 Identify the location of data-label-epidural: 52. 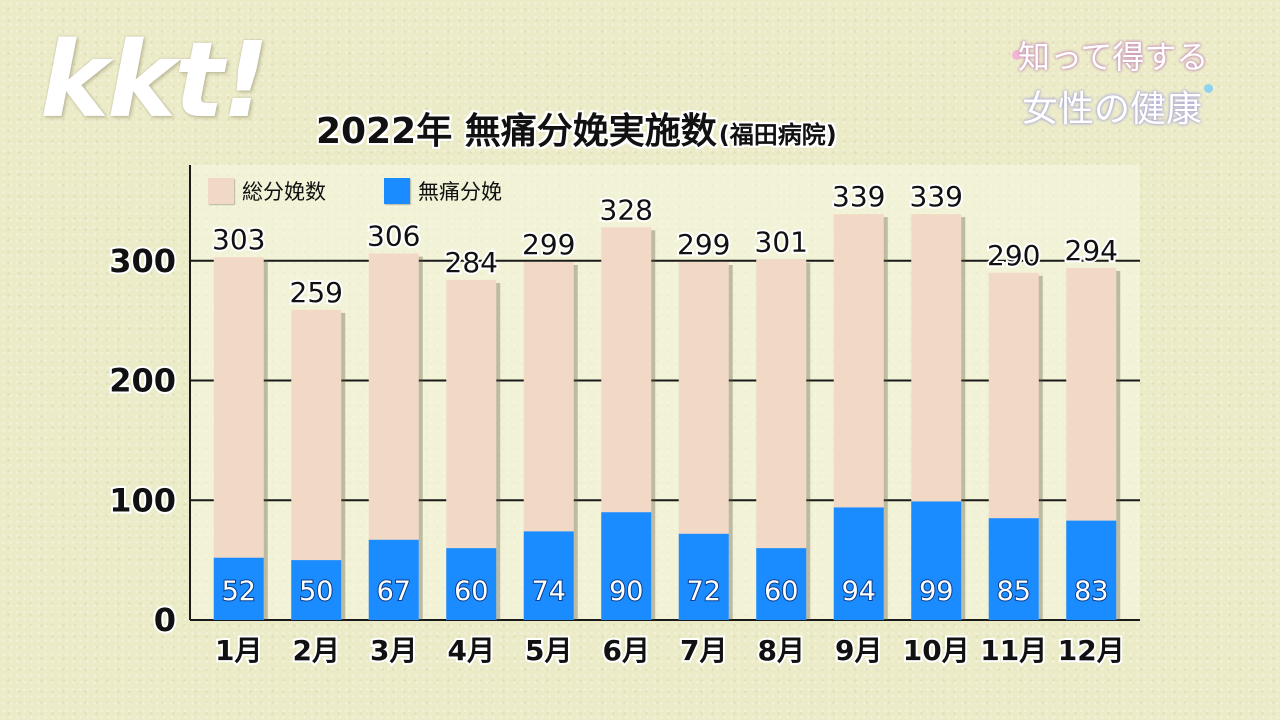
(239, 591).